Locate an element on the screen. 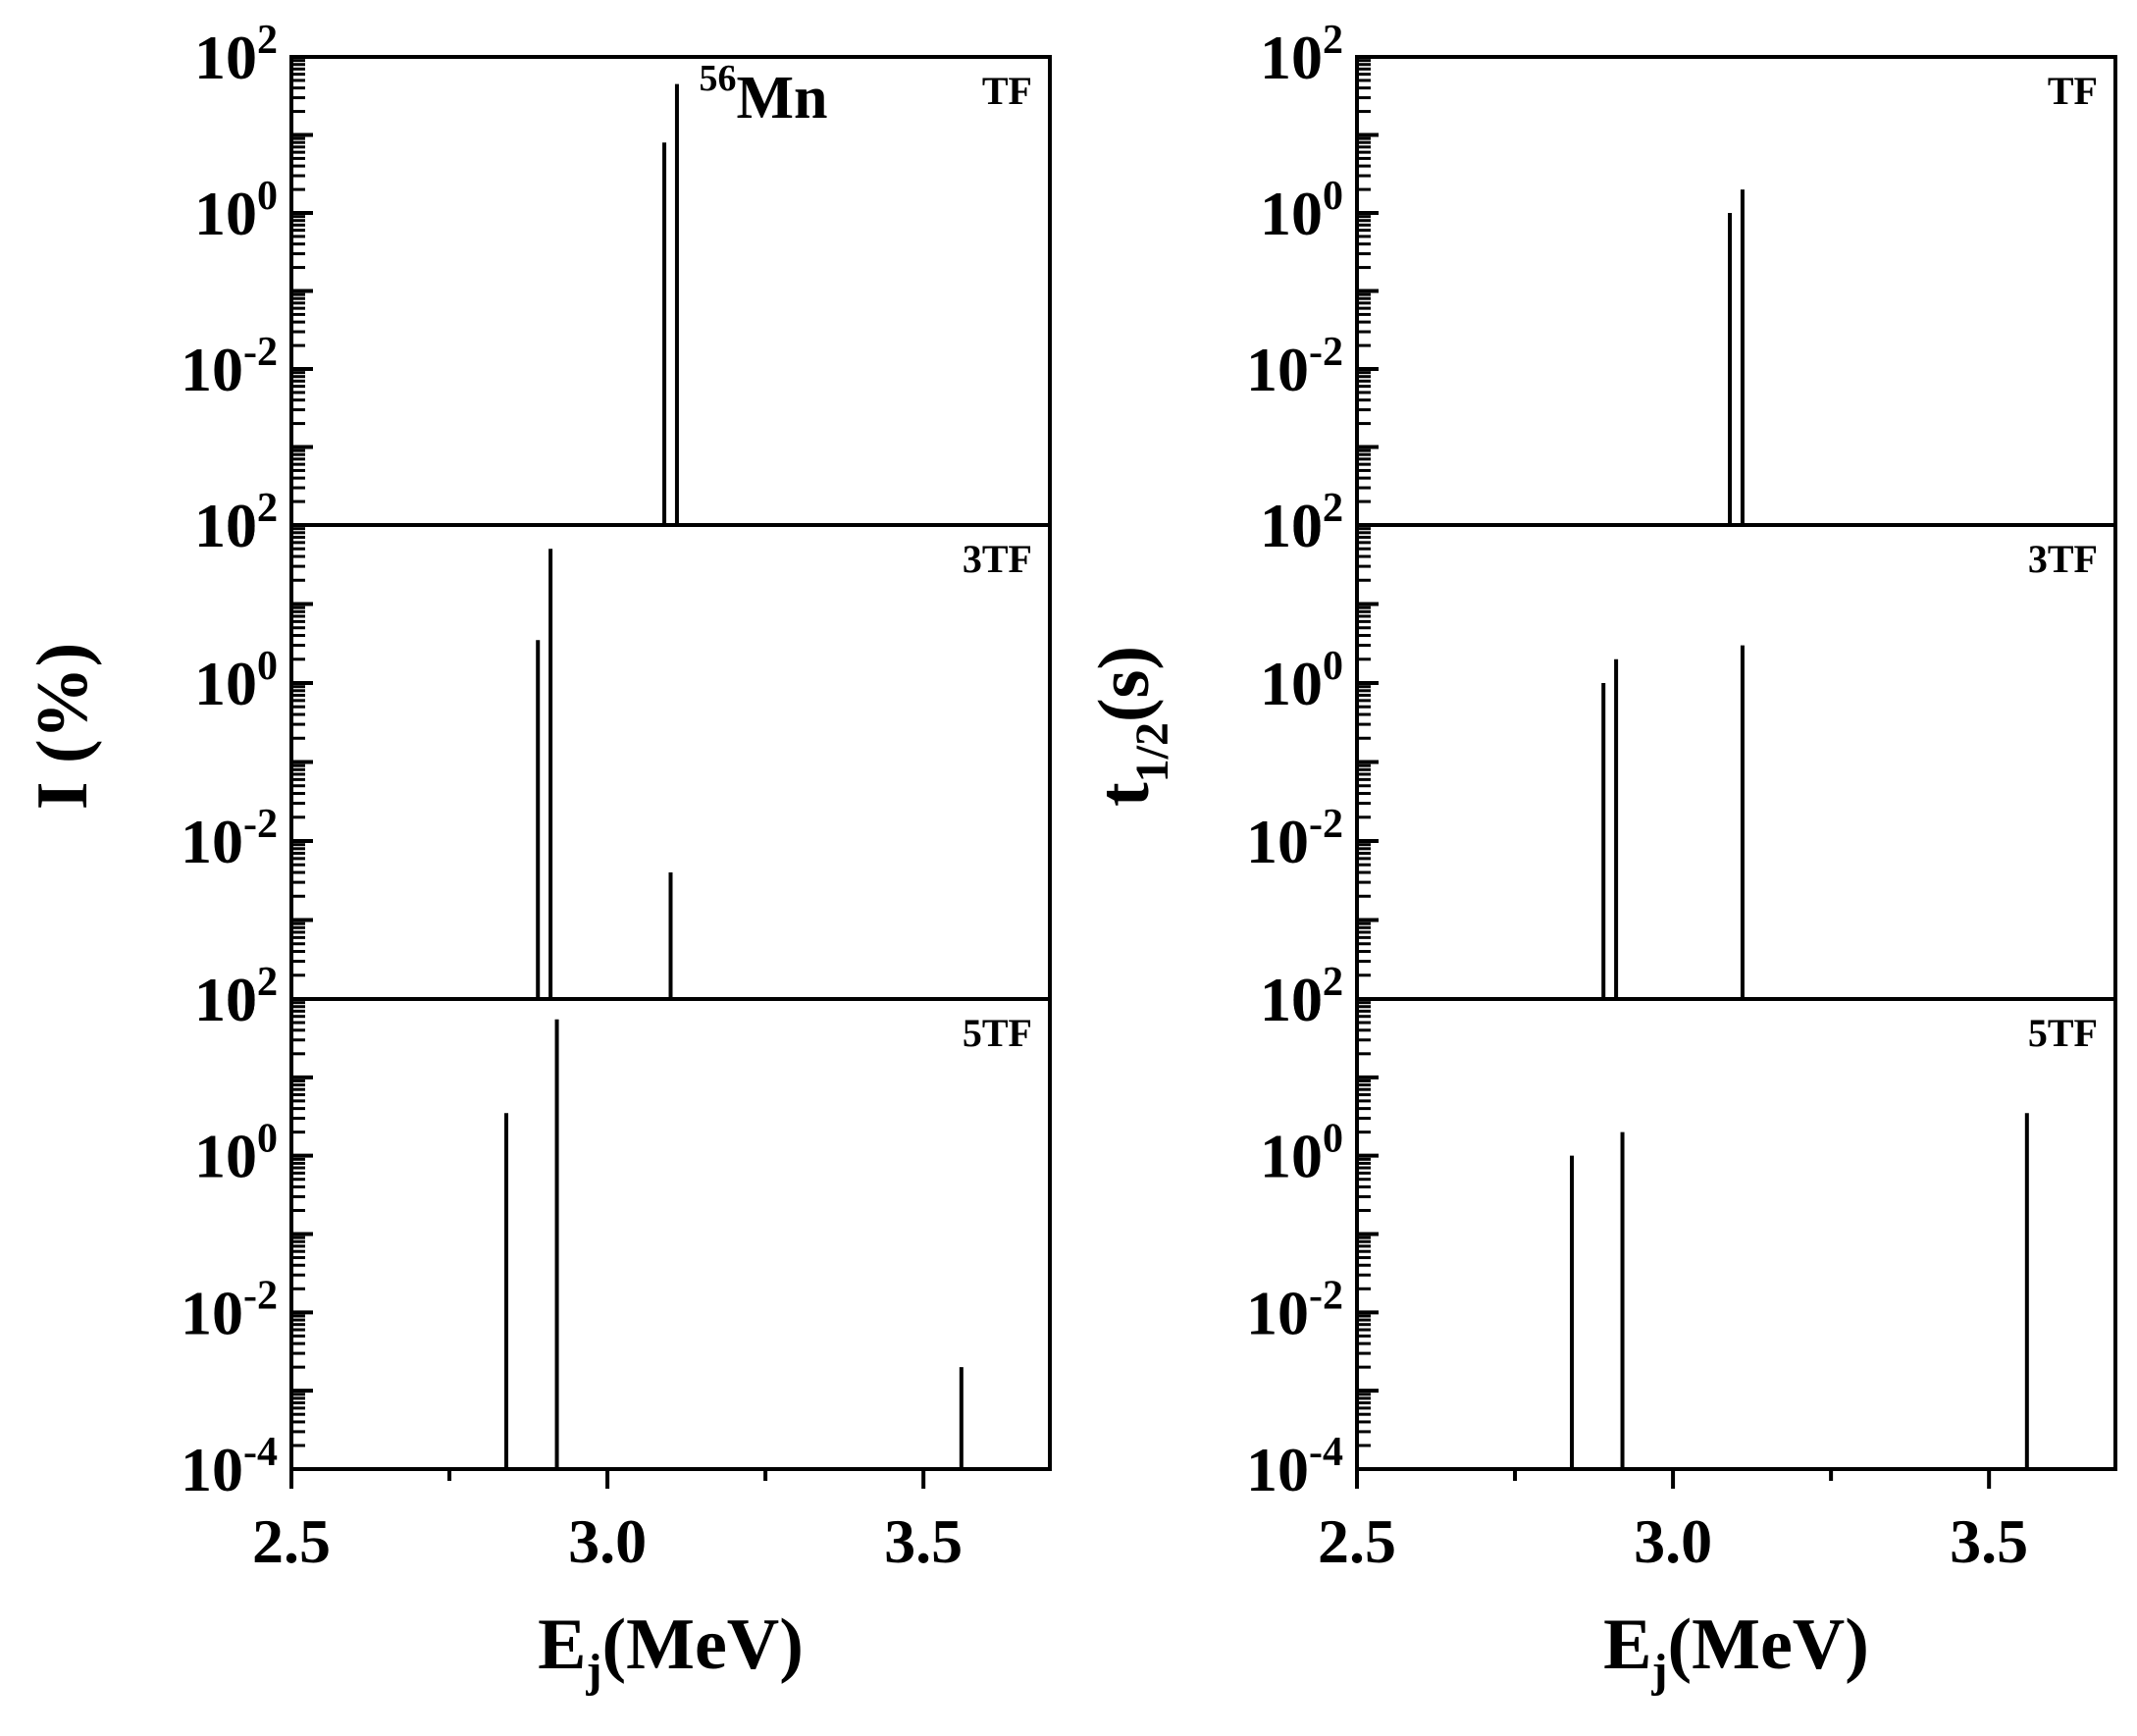  y-axis-title-group: t1/2(s) is located at coordinates (1131, 726).